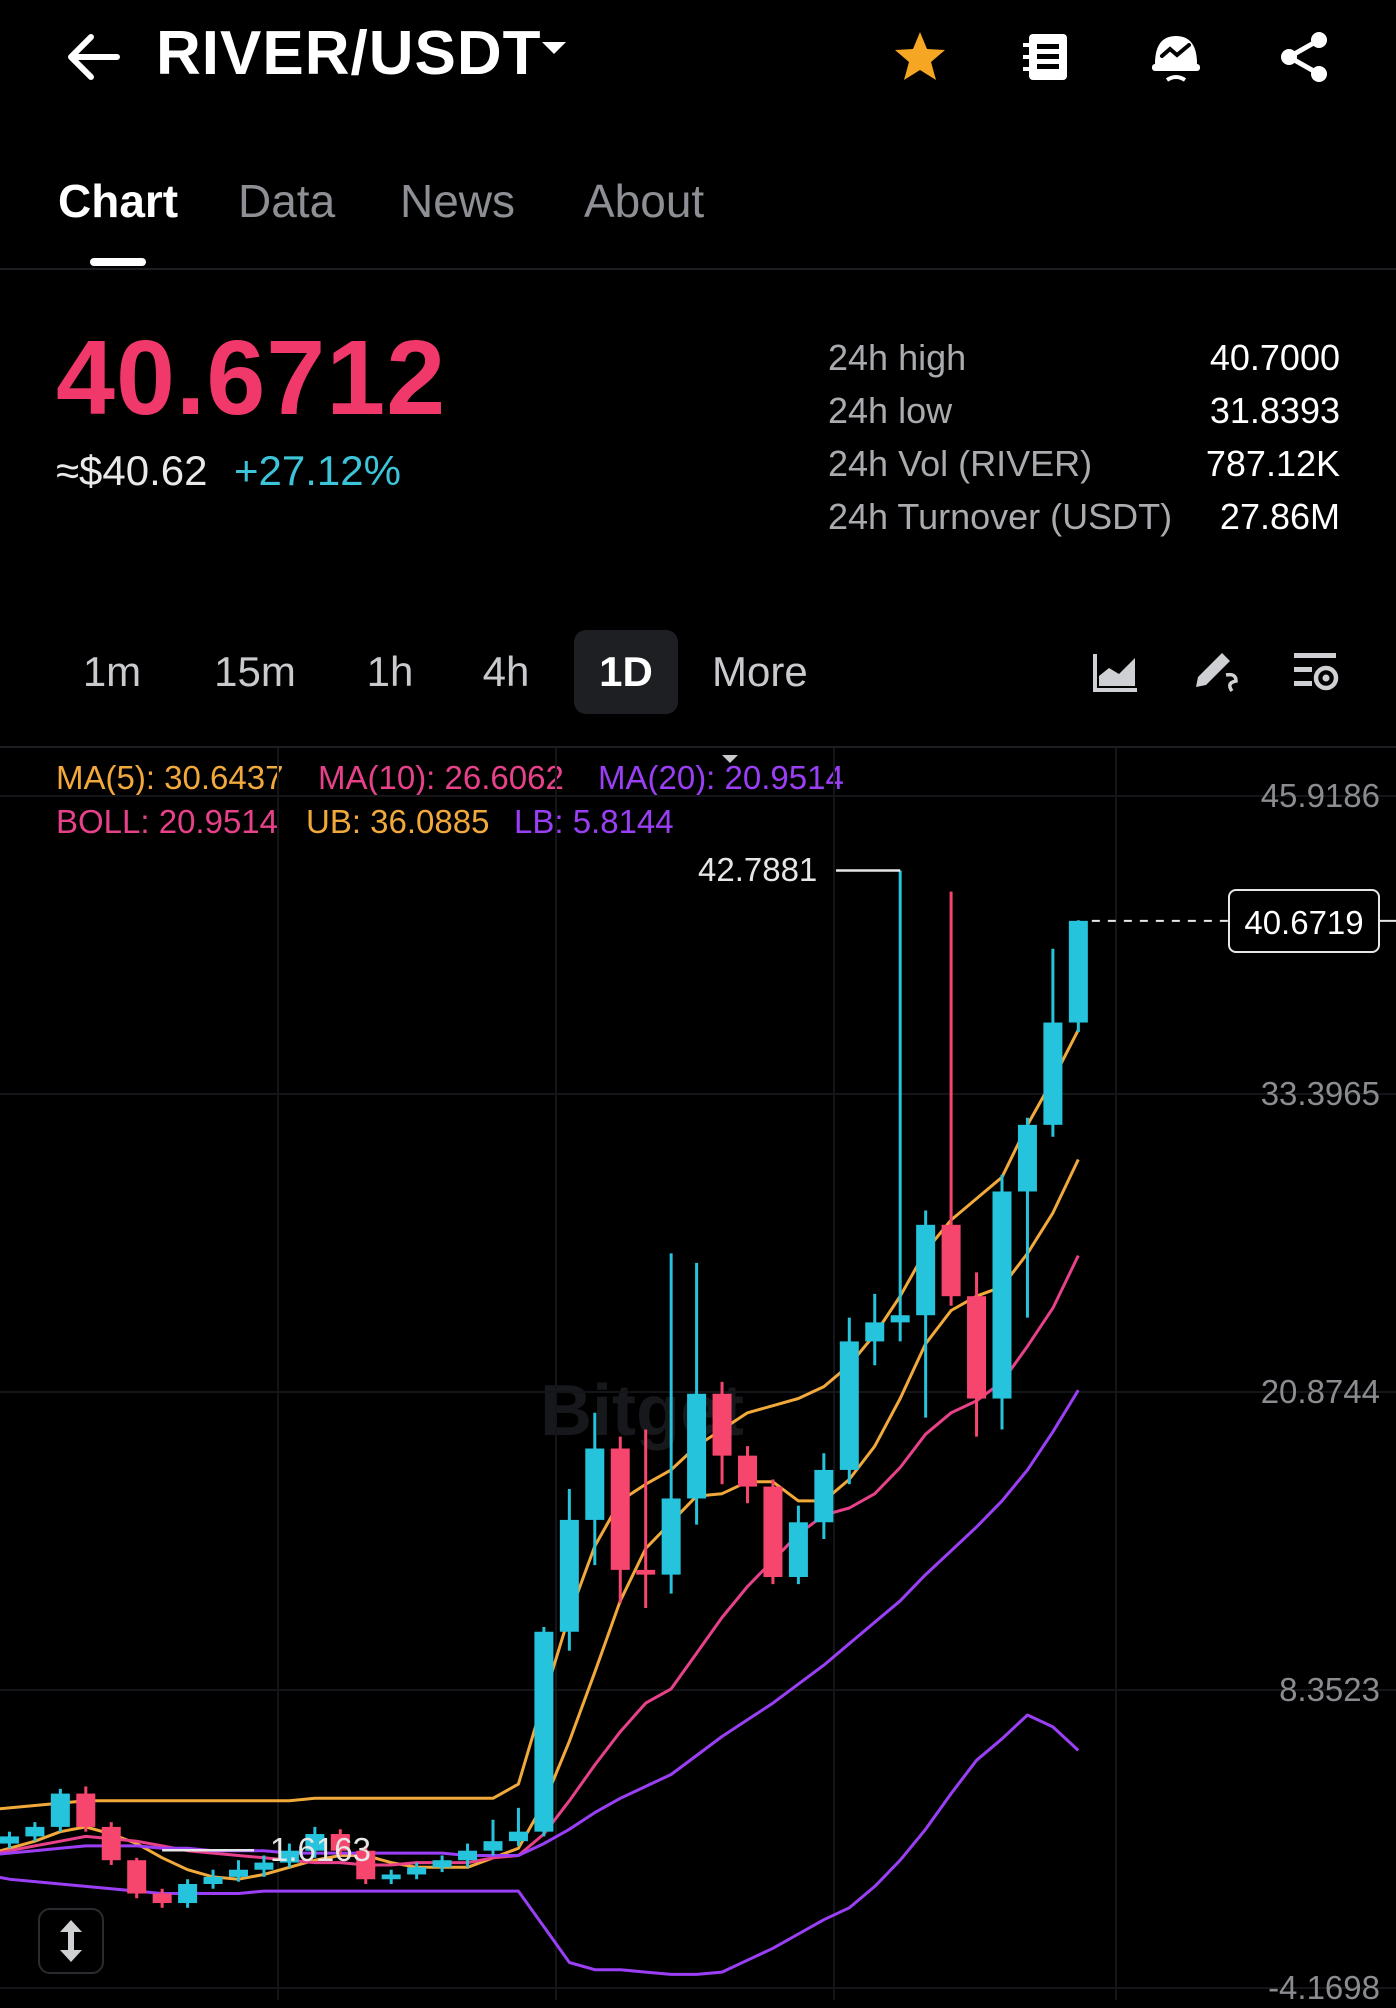 The image size is (1396, 2008). I want to click on max-price-label: 42.7881, so click(758, 870).